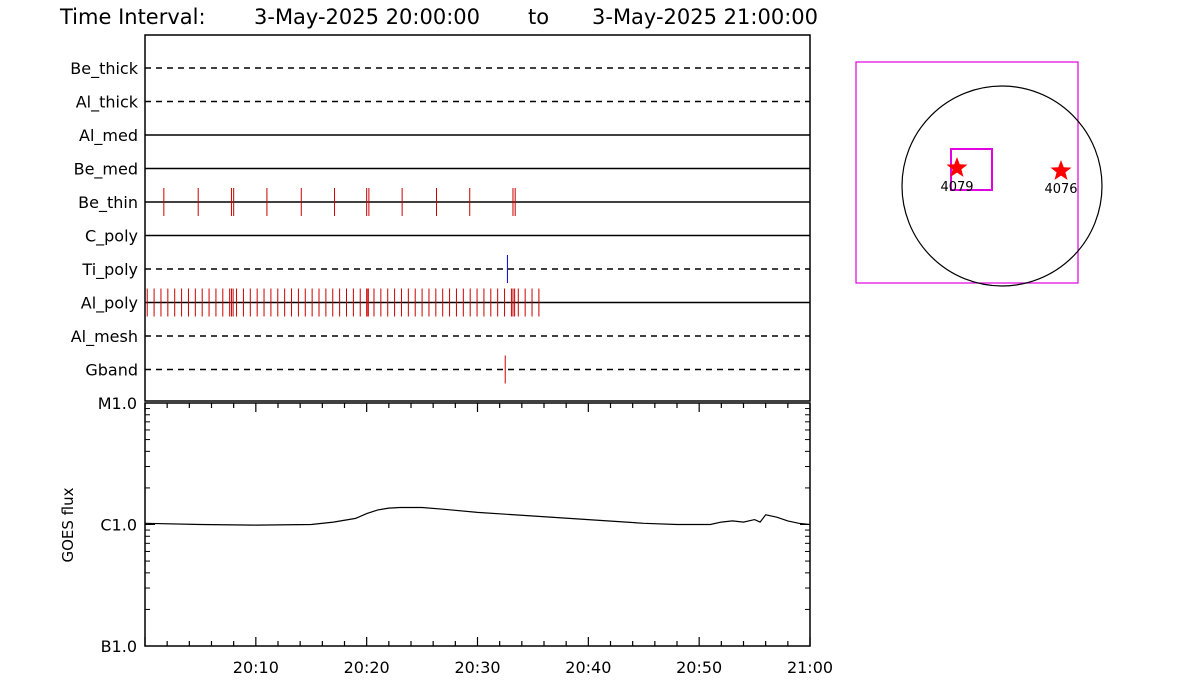  I want to click on y-tick-label: M1.0, so click(117, 403).